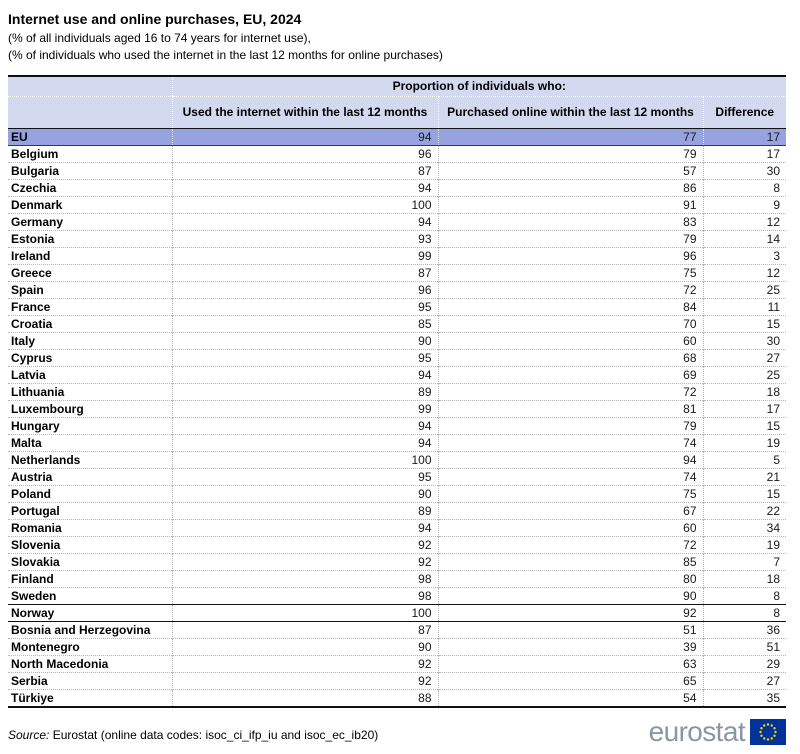  I want to click on table-row: Bosnia and Herzegovina 87 51 36, so click(397, 629).